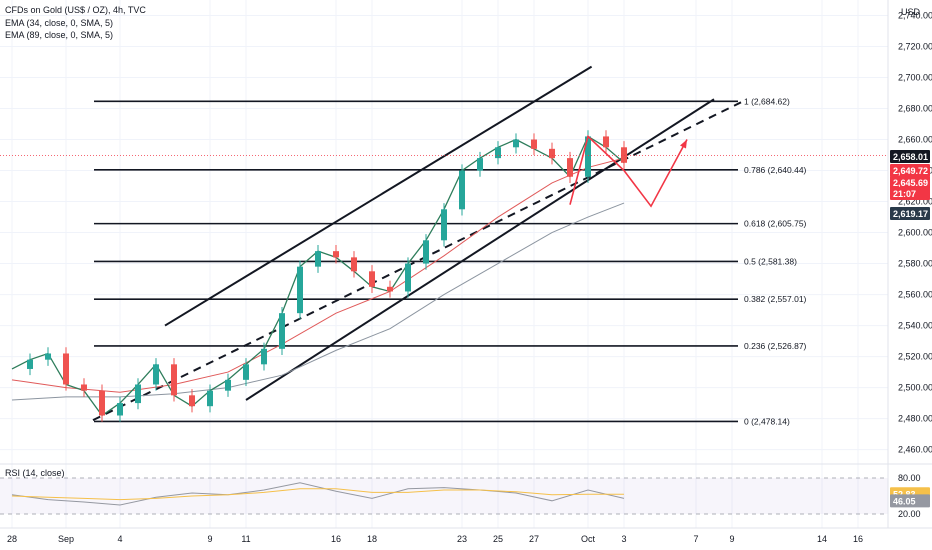 The width and height of the screenshot is (932, 550). I want to click on projection-line, so click(628, 171).